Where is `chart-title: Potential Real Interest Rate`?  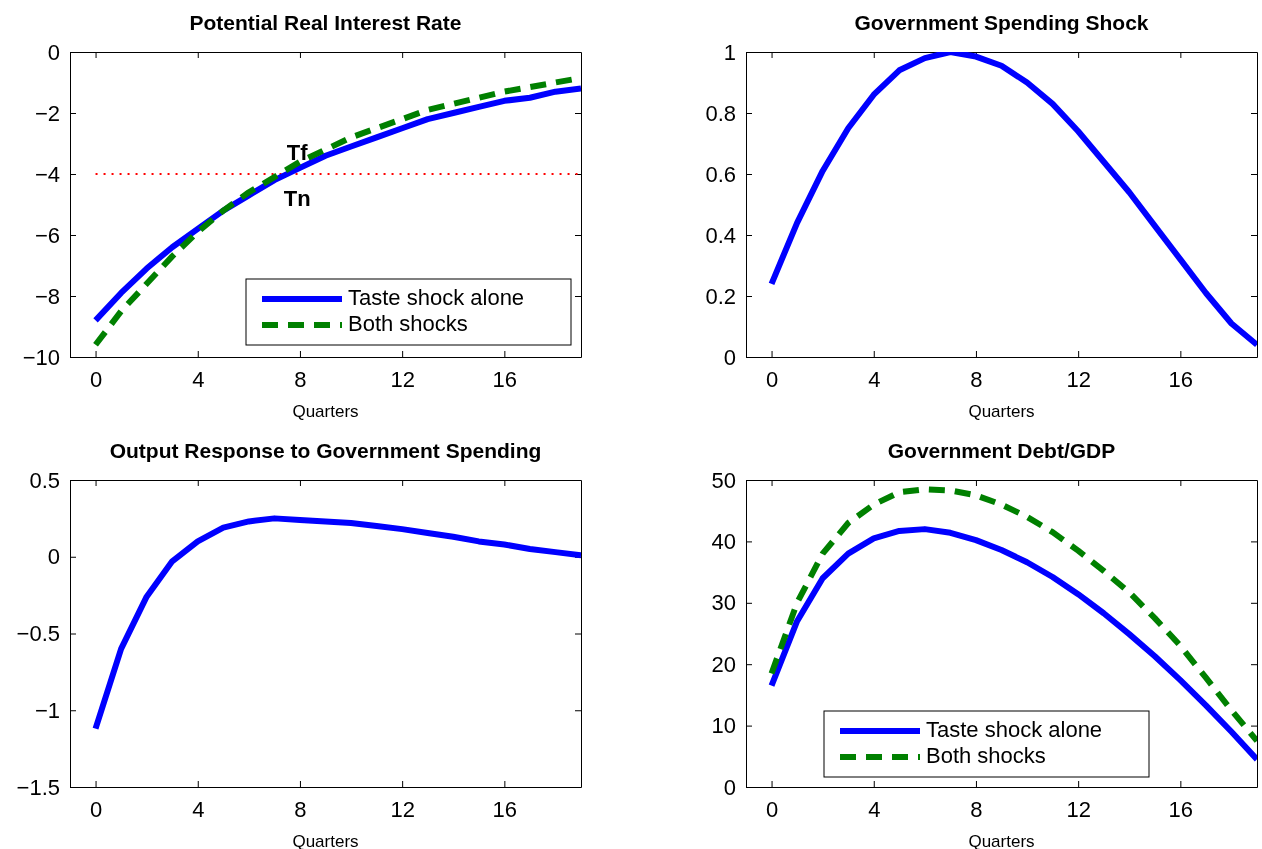
chart-title: Potential Real Interest Rate is located at coordinates (325, 22).